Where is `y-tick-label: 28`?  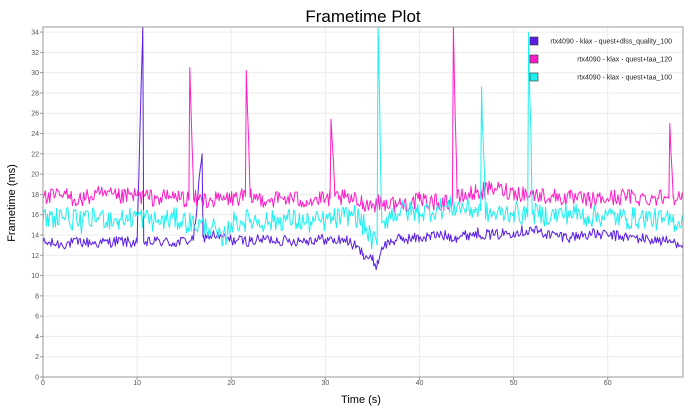 y-tick-label: 28 is located at coordinates (35, 93).